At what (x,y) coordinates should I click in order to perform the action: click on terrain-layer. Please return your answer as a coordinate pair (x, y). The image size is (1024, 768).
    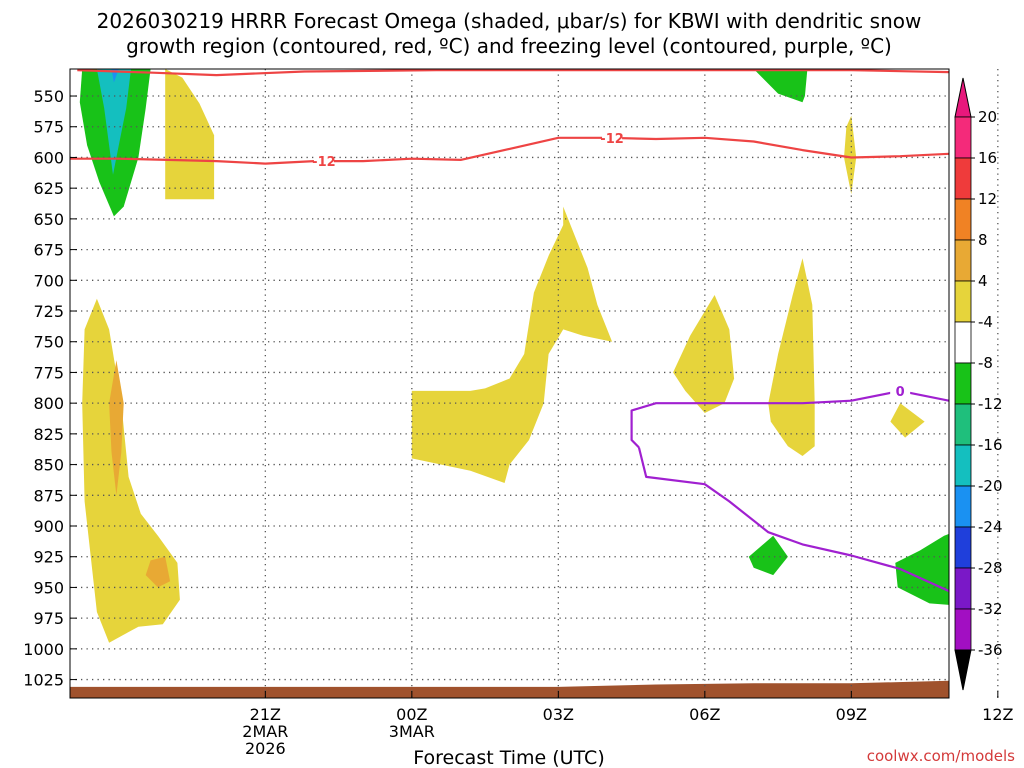
    Looking at the image, I should click on (509, 689).